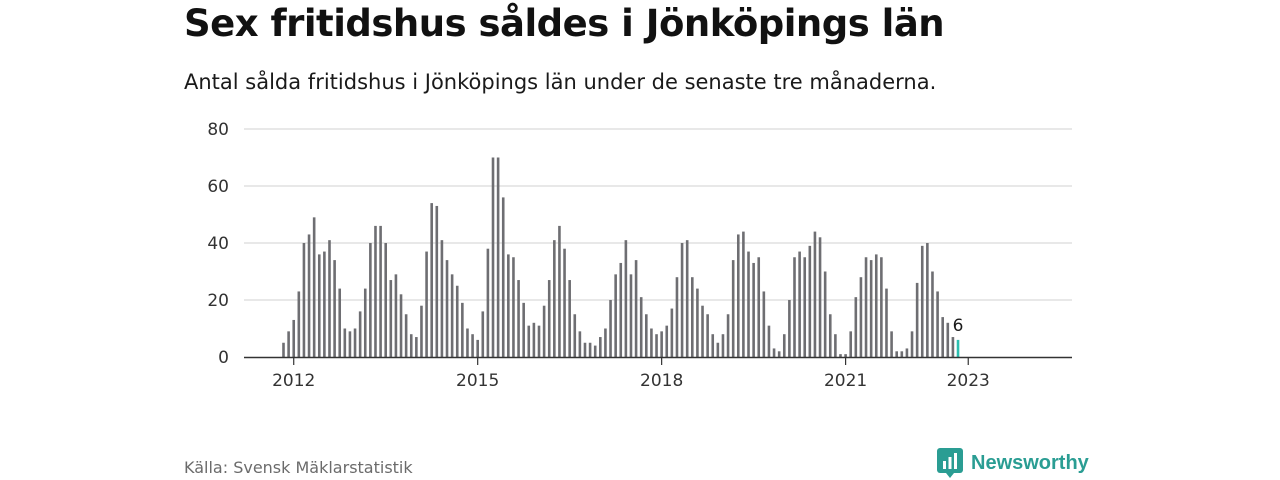 The height and width of the screenshot is (480, 1280). What do you see at coordinates (958, 348) in the screenshot?
I see `bar-latest` at bounding box center [958, 348].